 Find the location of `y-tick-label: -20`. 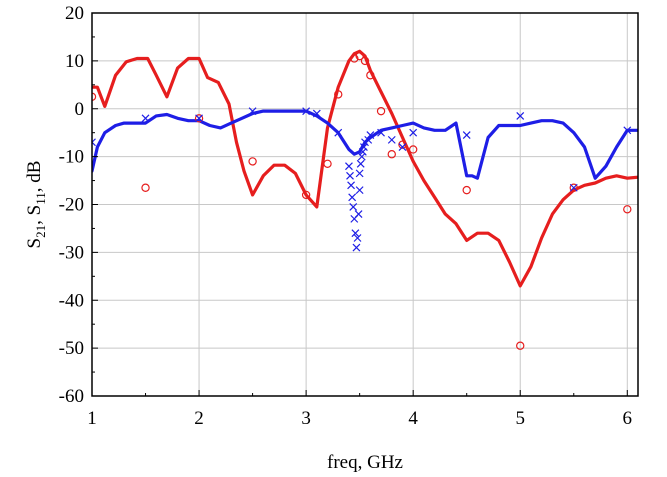

y-tick-label: -20 is located at coordinates (71, 205).